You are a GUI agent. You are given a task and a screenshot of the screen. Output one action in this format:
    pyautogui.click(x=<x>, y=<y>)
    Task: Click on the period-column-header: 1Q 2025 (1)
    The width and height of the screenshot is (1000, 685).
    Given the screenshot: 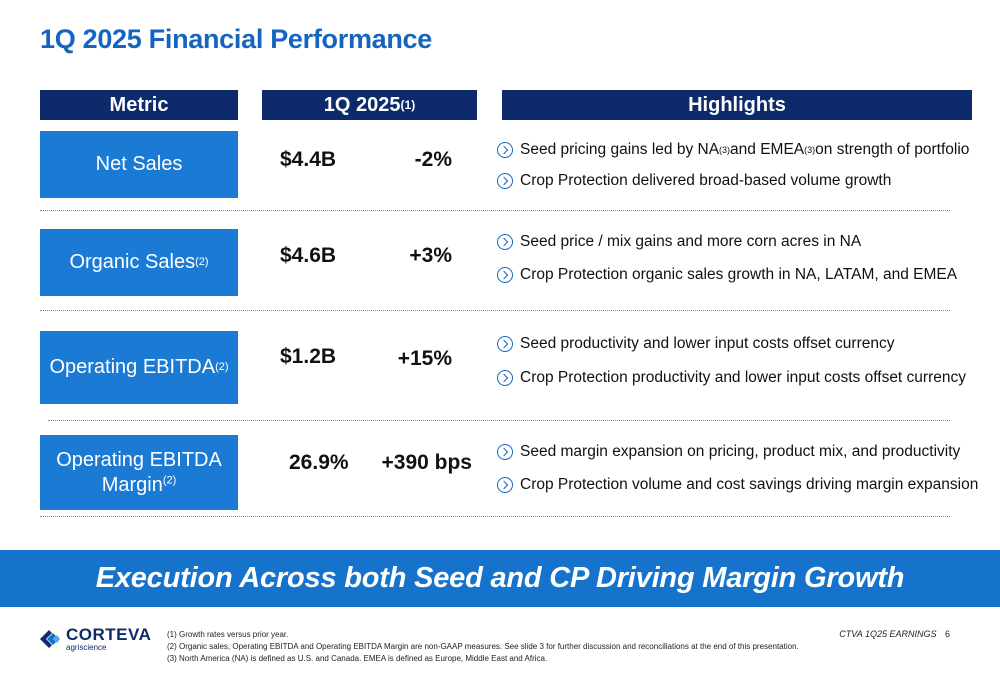 What is the action you would take?
    pyautogui.click(x=369, y=105)
    